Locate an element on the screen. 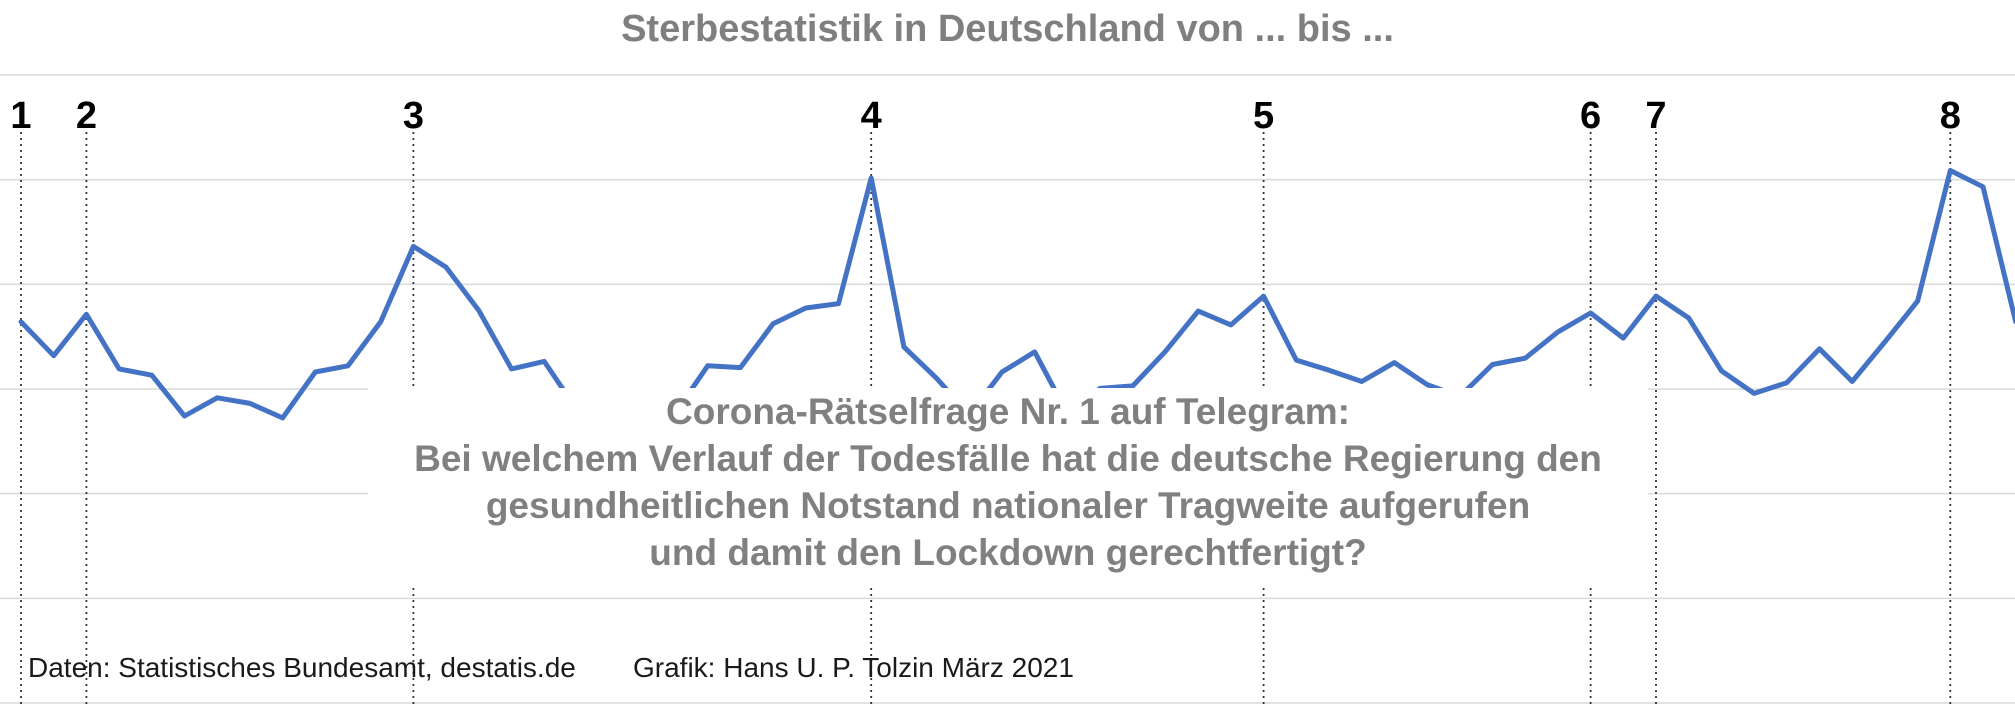  graphic-credit: Grafik: Hans U. P. Tolzin März 2021 is located at coordinates (853, 667).